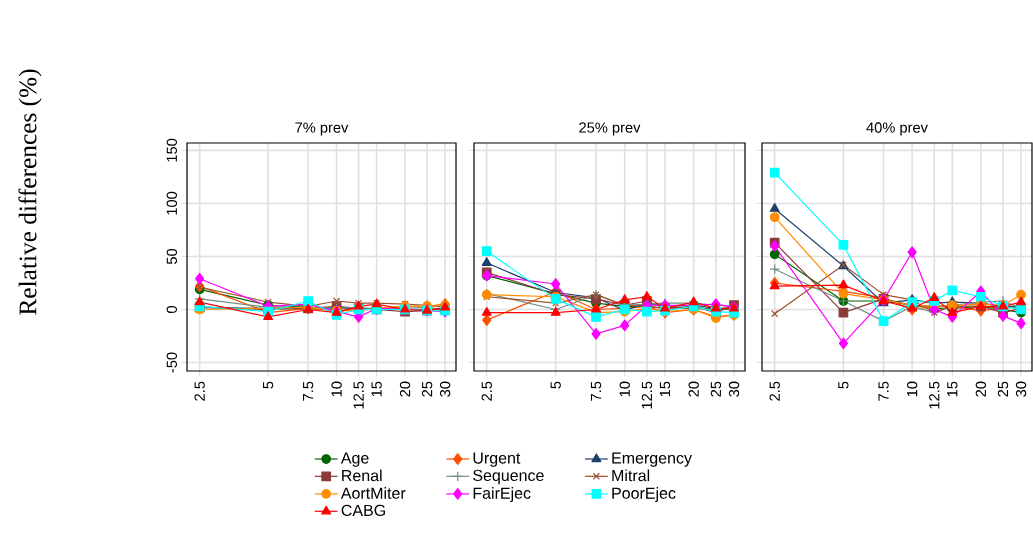 This screenshot has height=535, width=1033. What do you see at coordinates (172, 256) in the screenshot?
I see `y-tick-label: 50` at bounding box center [172, 256].